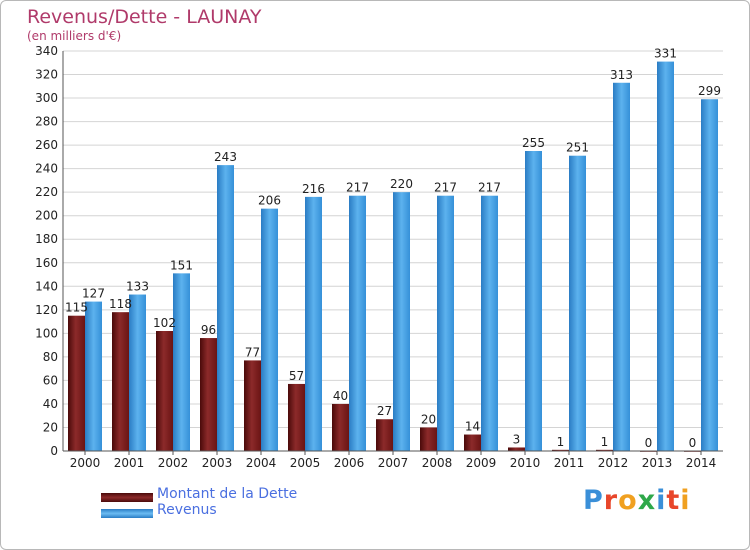 The width and height of the screenshot is (750, 550). I want to click on data-label-revenus: 331, so click(665, 54).